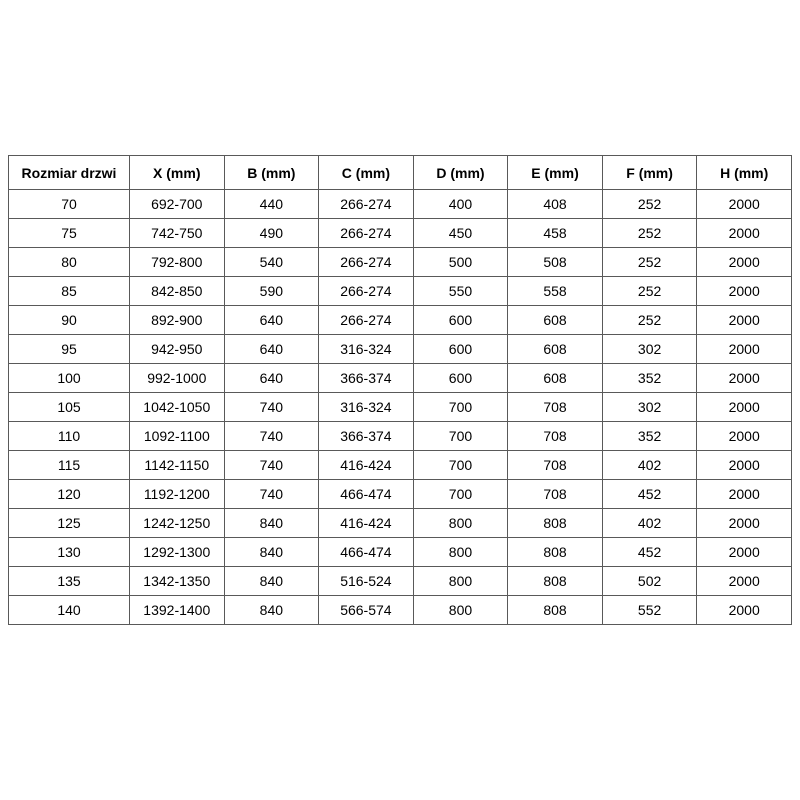 This screenshot has height=800, width=800. What do you see at coordinates (69, 233) in the screenshot?
I see `table-cell: 75` at bounding box center [69, 233].